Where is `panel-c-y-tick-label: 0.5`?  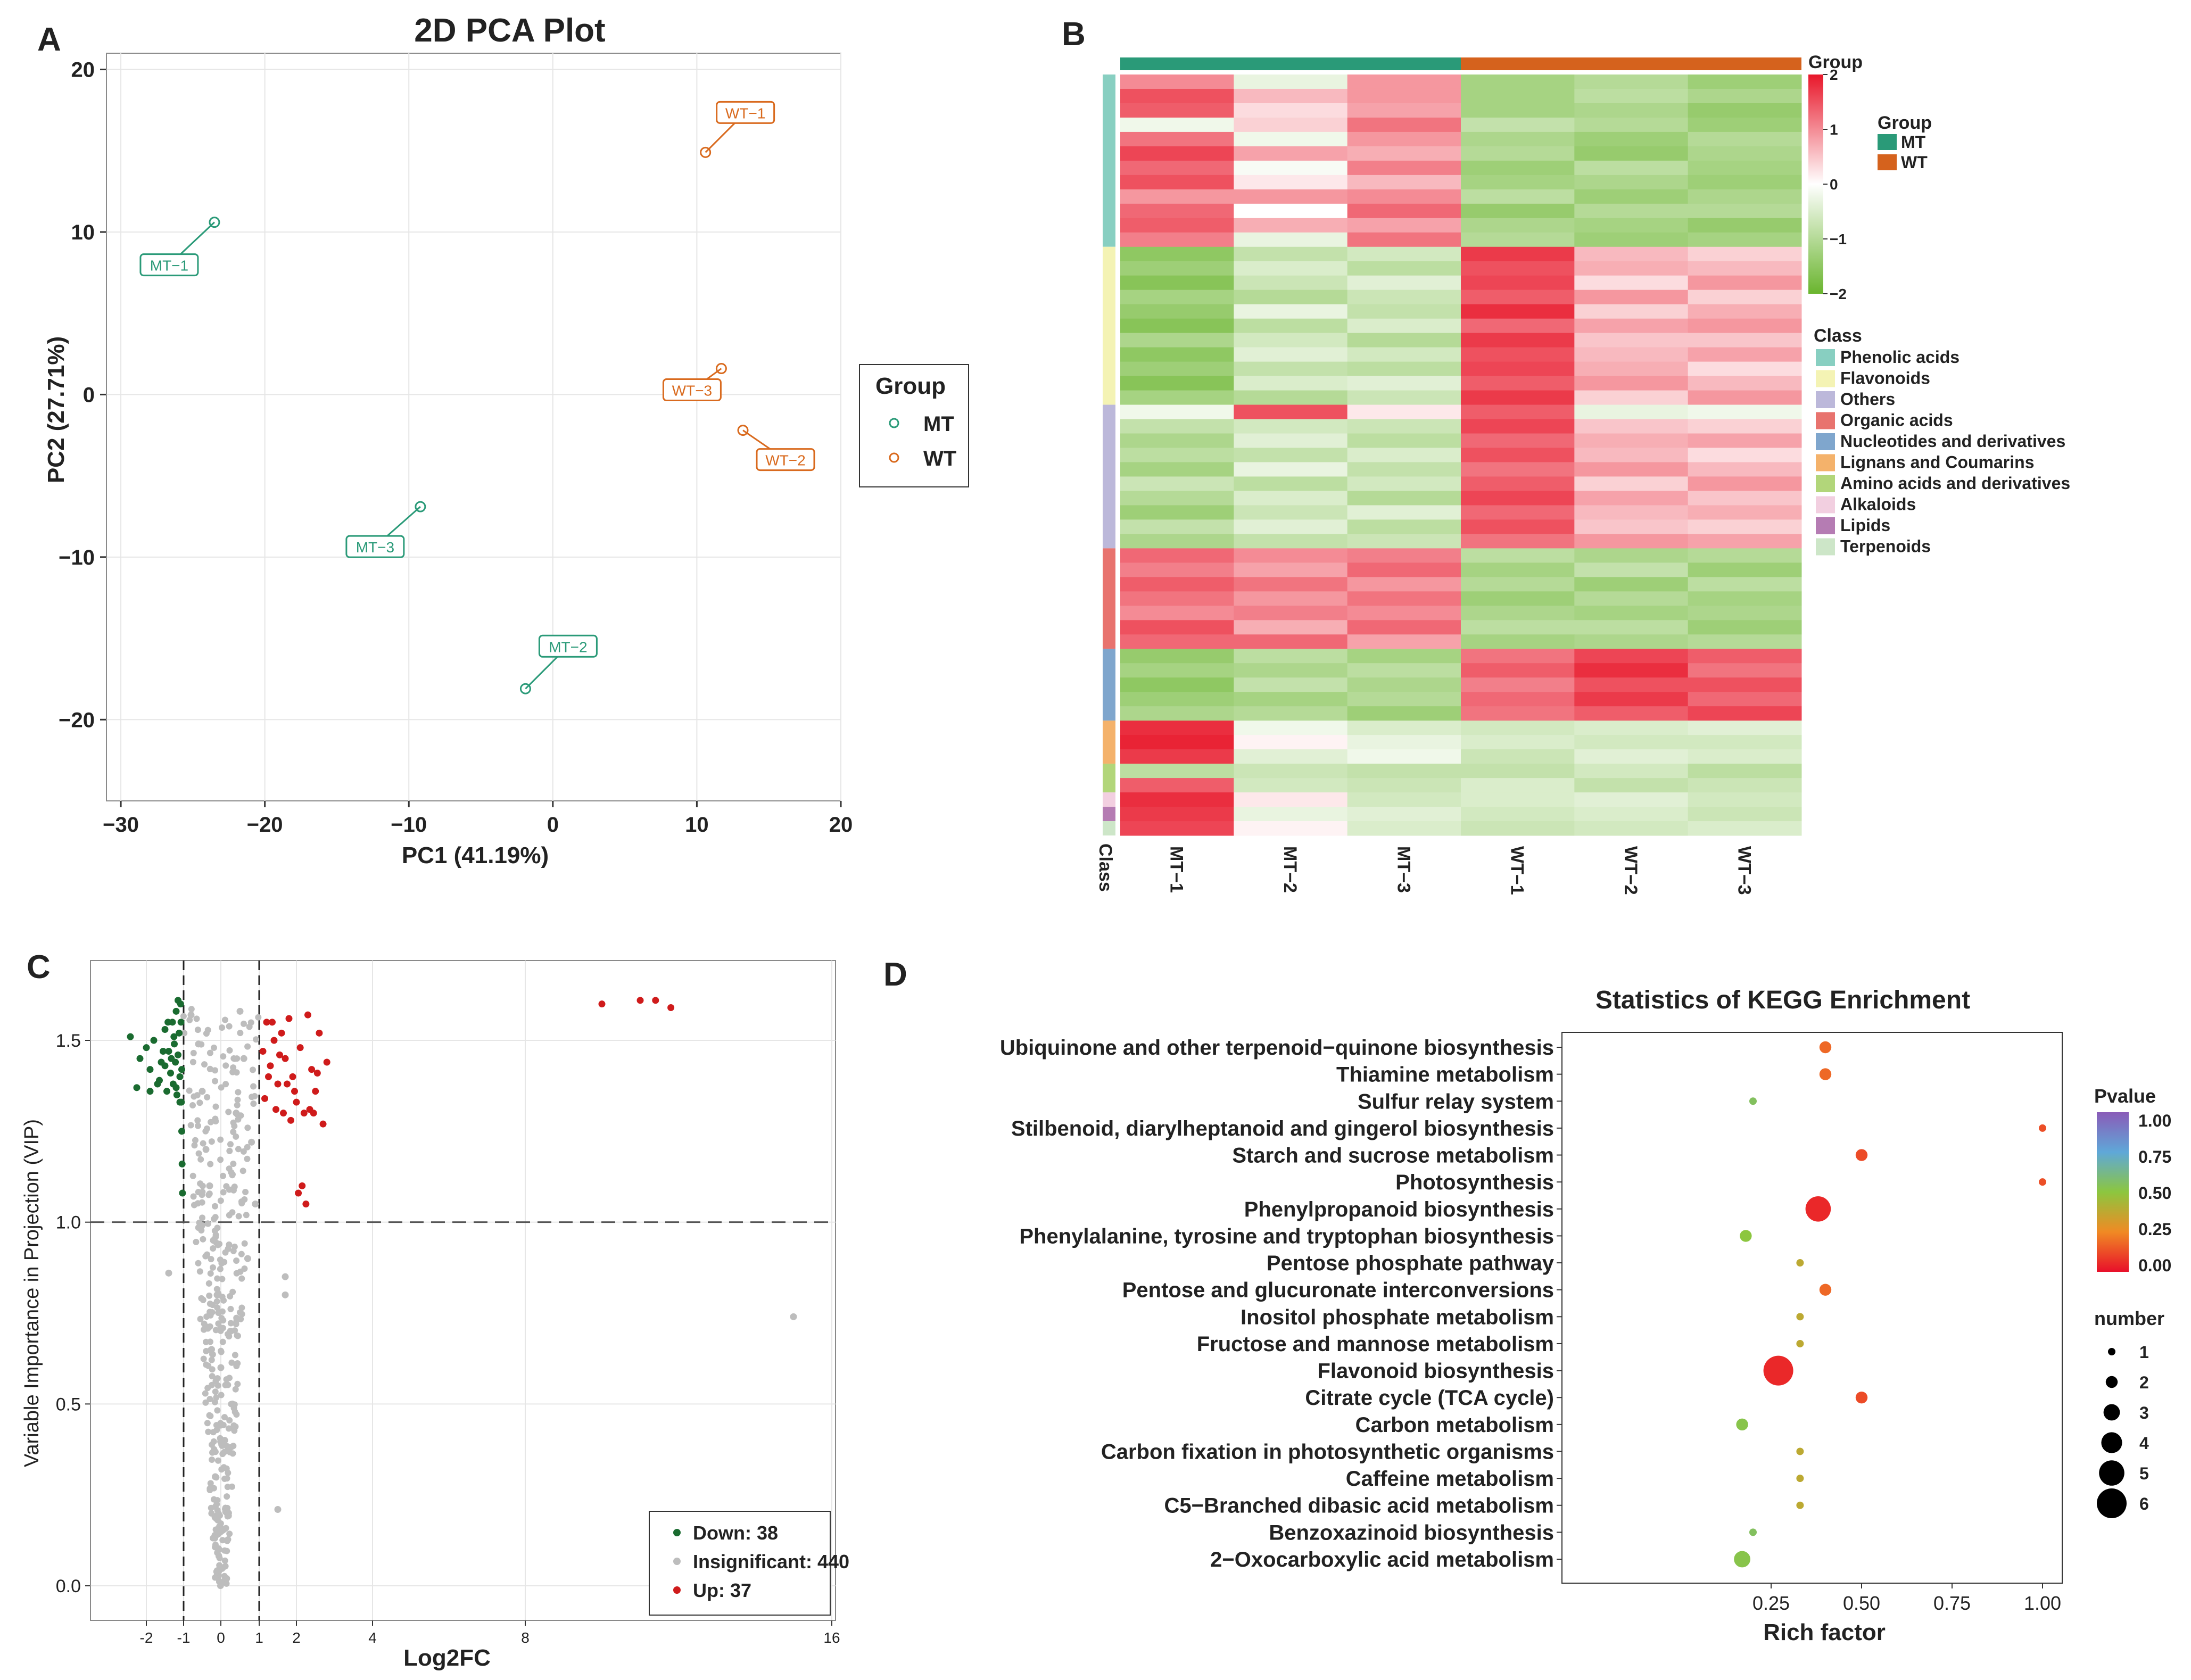 panel-c-y-tick-label: 0.5 is located at coordinates (68, 1404).